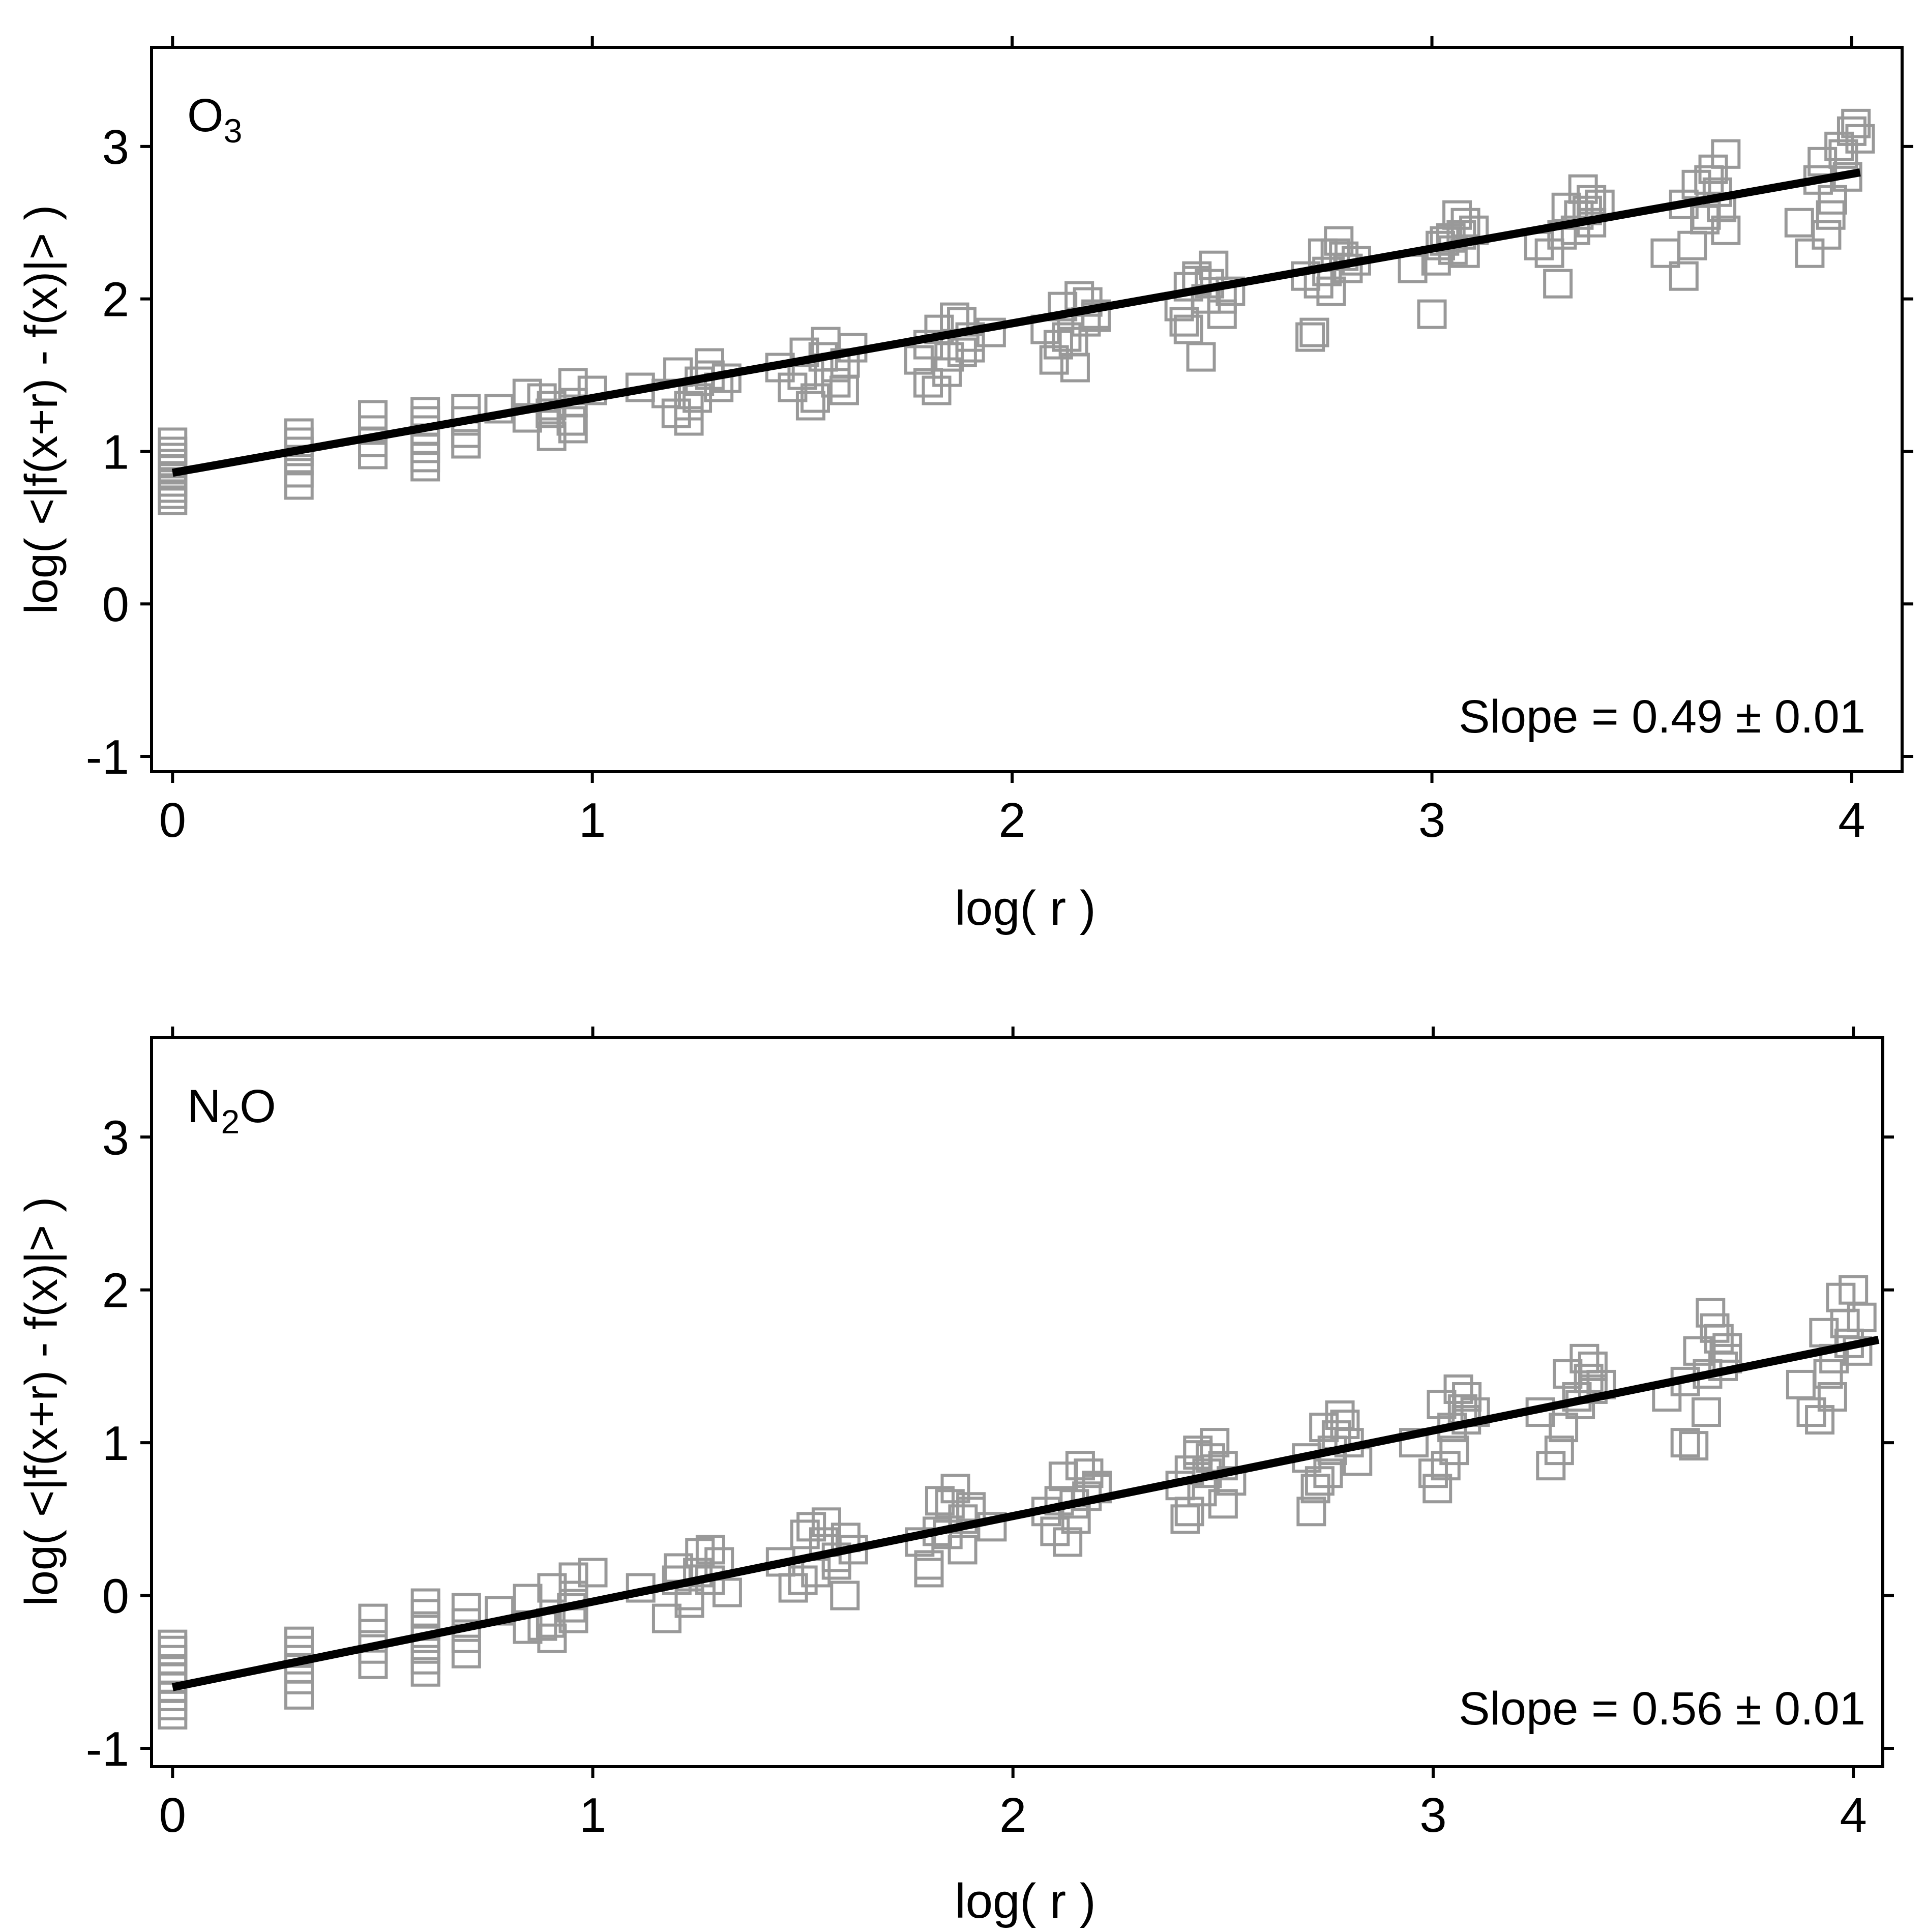 This screenshot has width=1926, height=1932. What do you see at coordinates (592, 820) in the screenshot?
I see `top-x-tick-label: 1` at bounding box center [592, 820].